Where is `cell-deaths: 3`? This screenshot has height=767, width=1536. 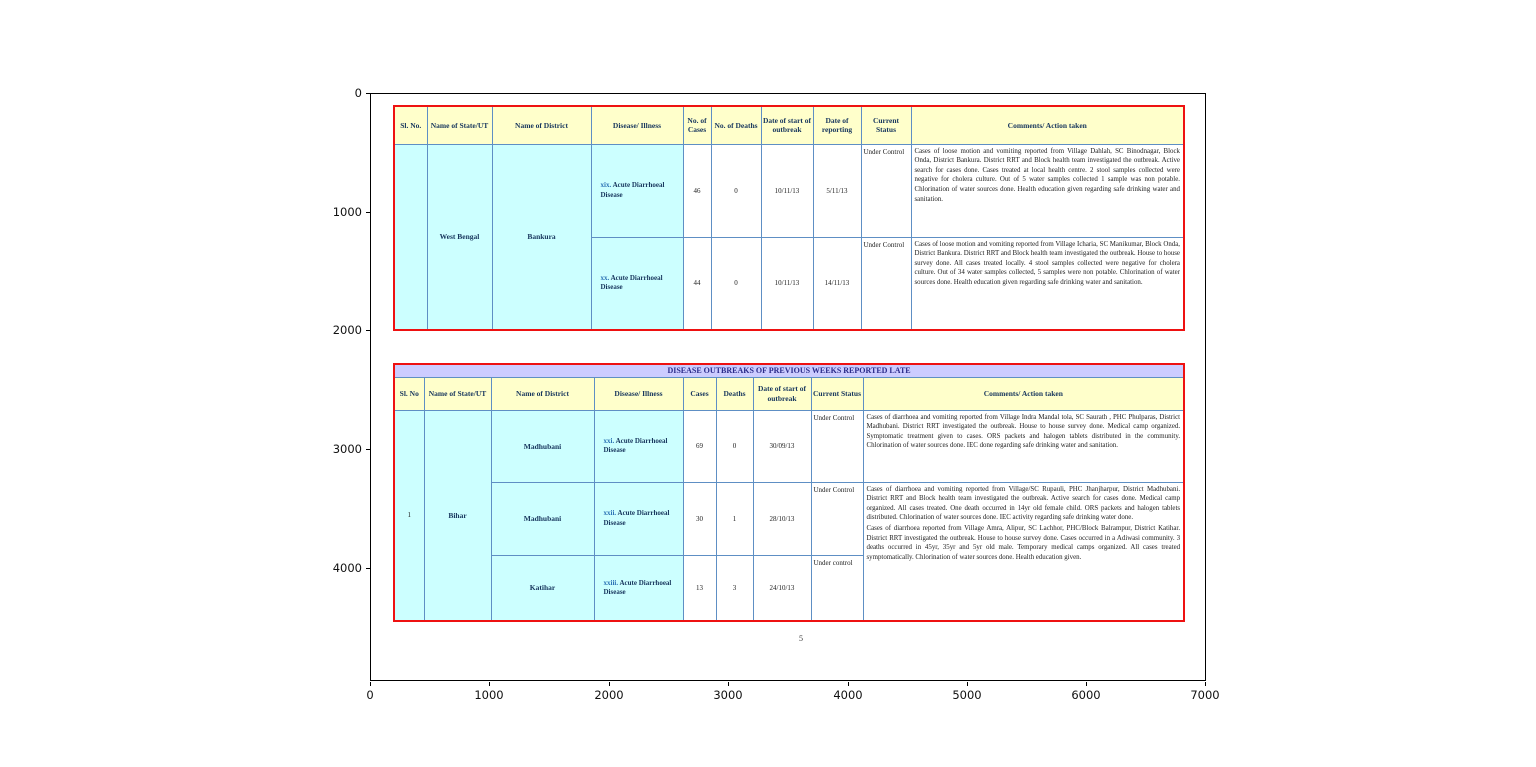 cell-deaths: 3 is located at coordinates (734, 588).